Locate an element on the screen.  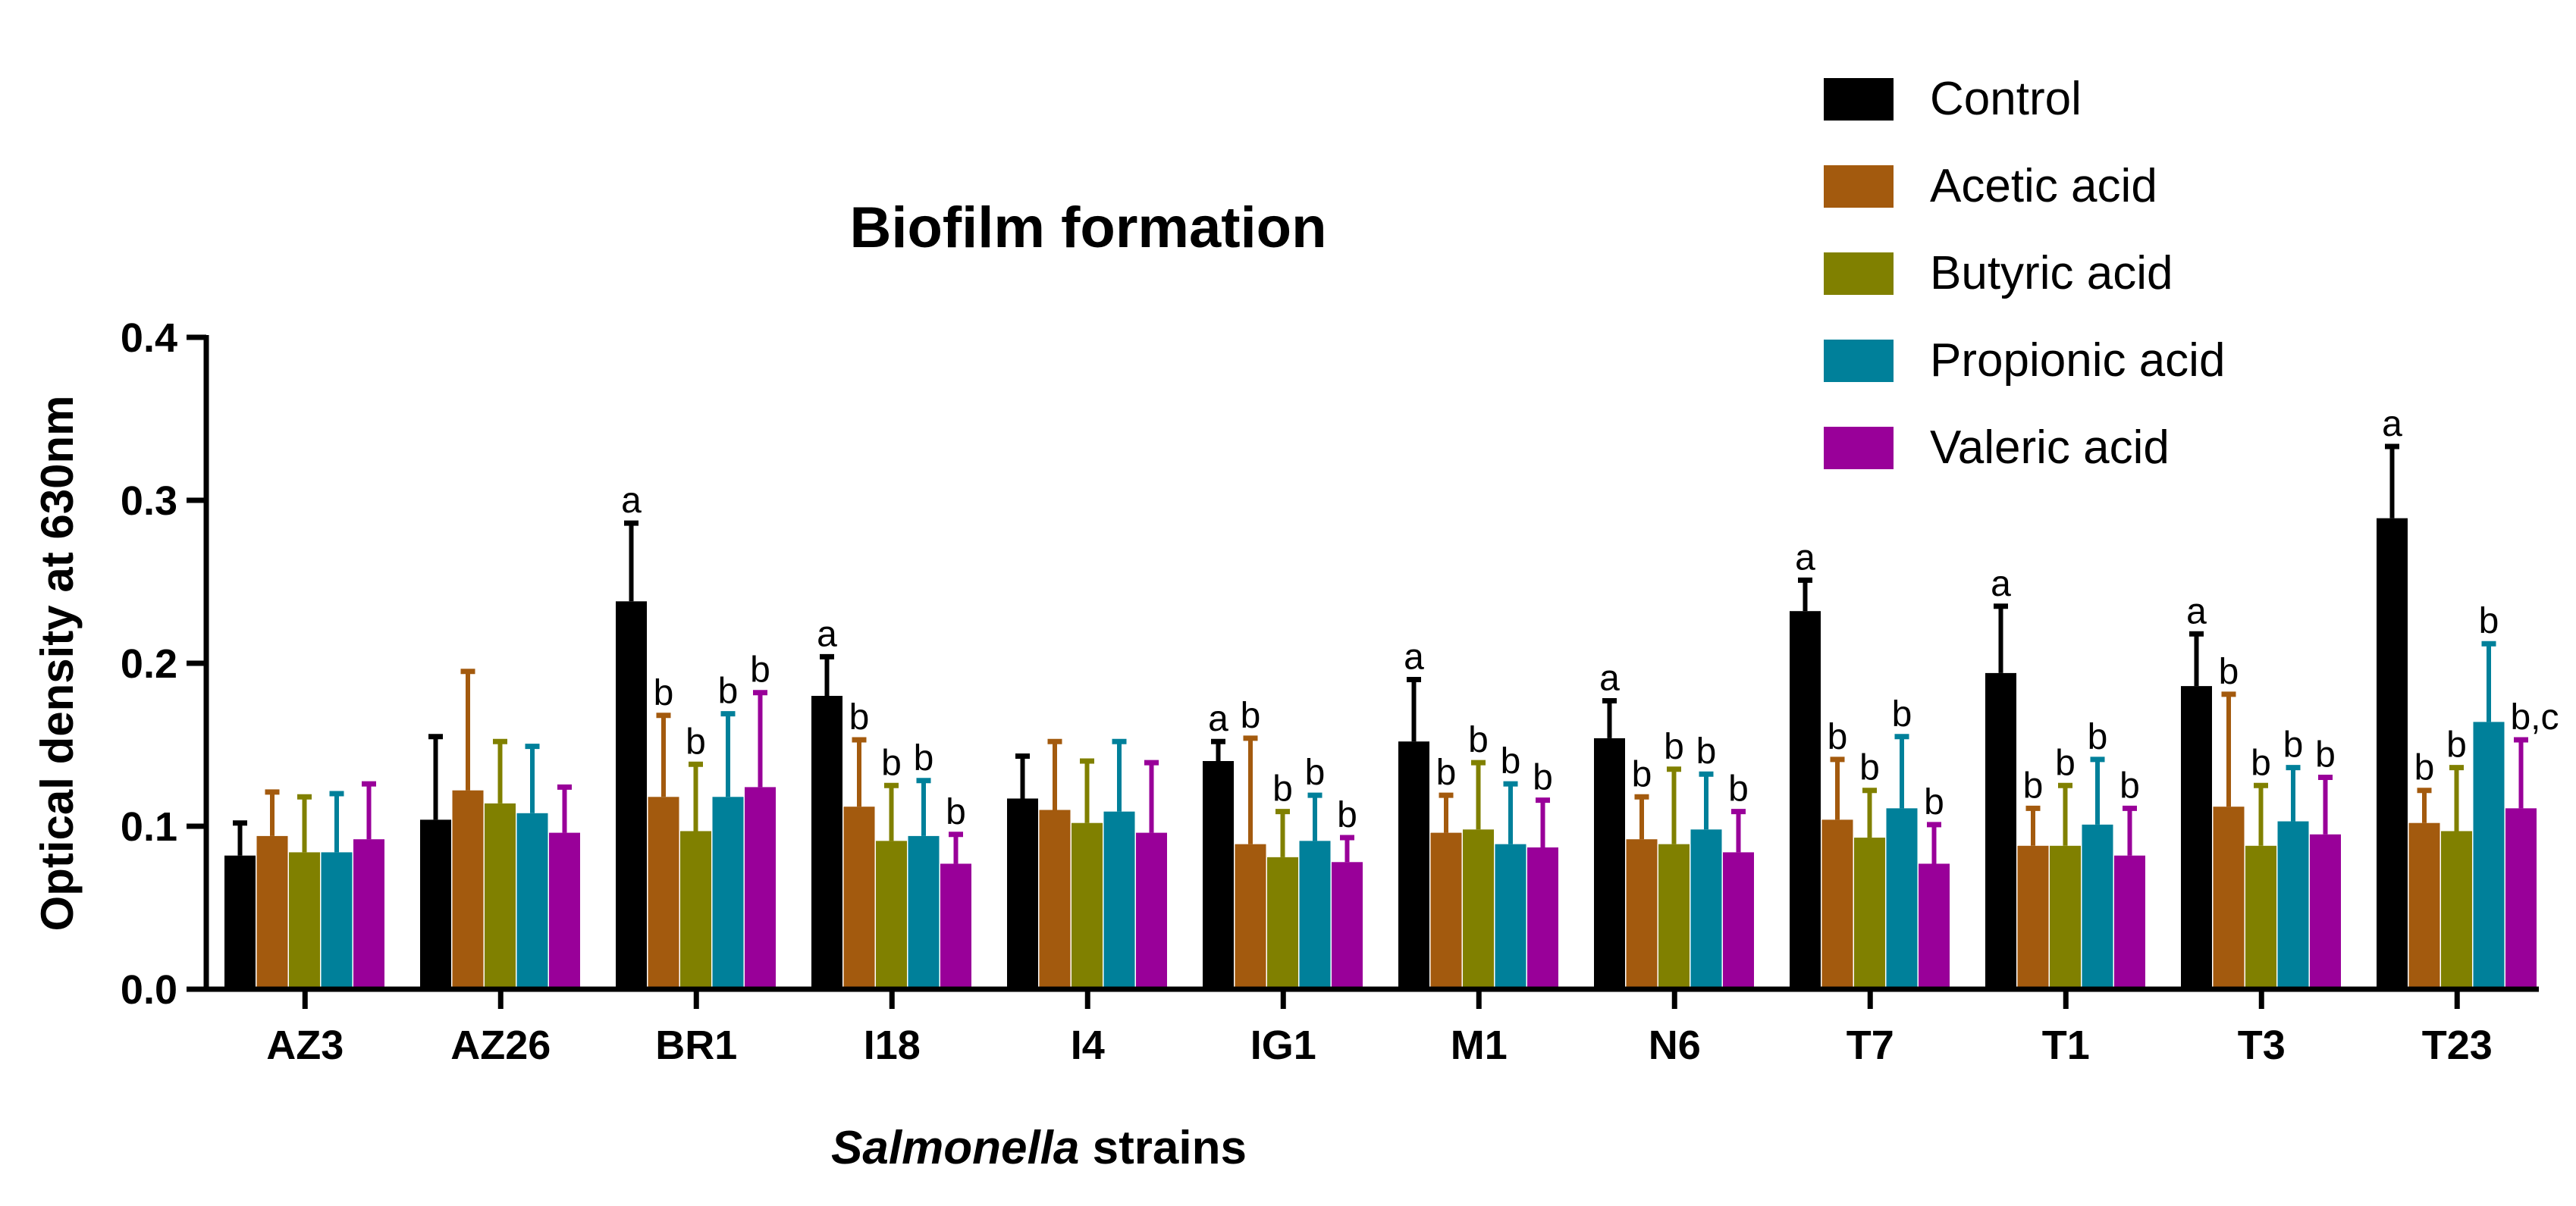
x-axis-label-rest: strains is located at coordinates (1163, 1148).